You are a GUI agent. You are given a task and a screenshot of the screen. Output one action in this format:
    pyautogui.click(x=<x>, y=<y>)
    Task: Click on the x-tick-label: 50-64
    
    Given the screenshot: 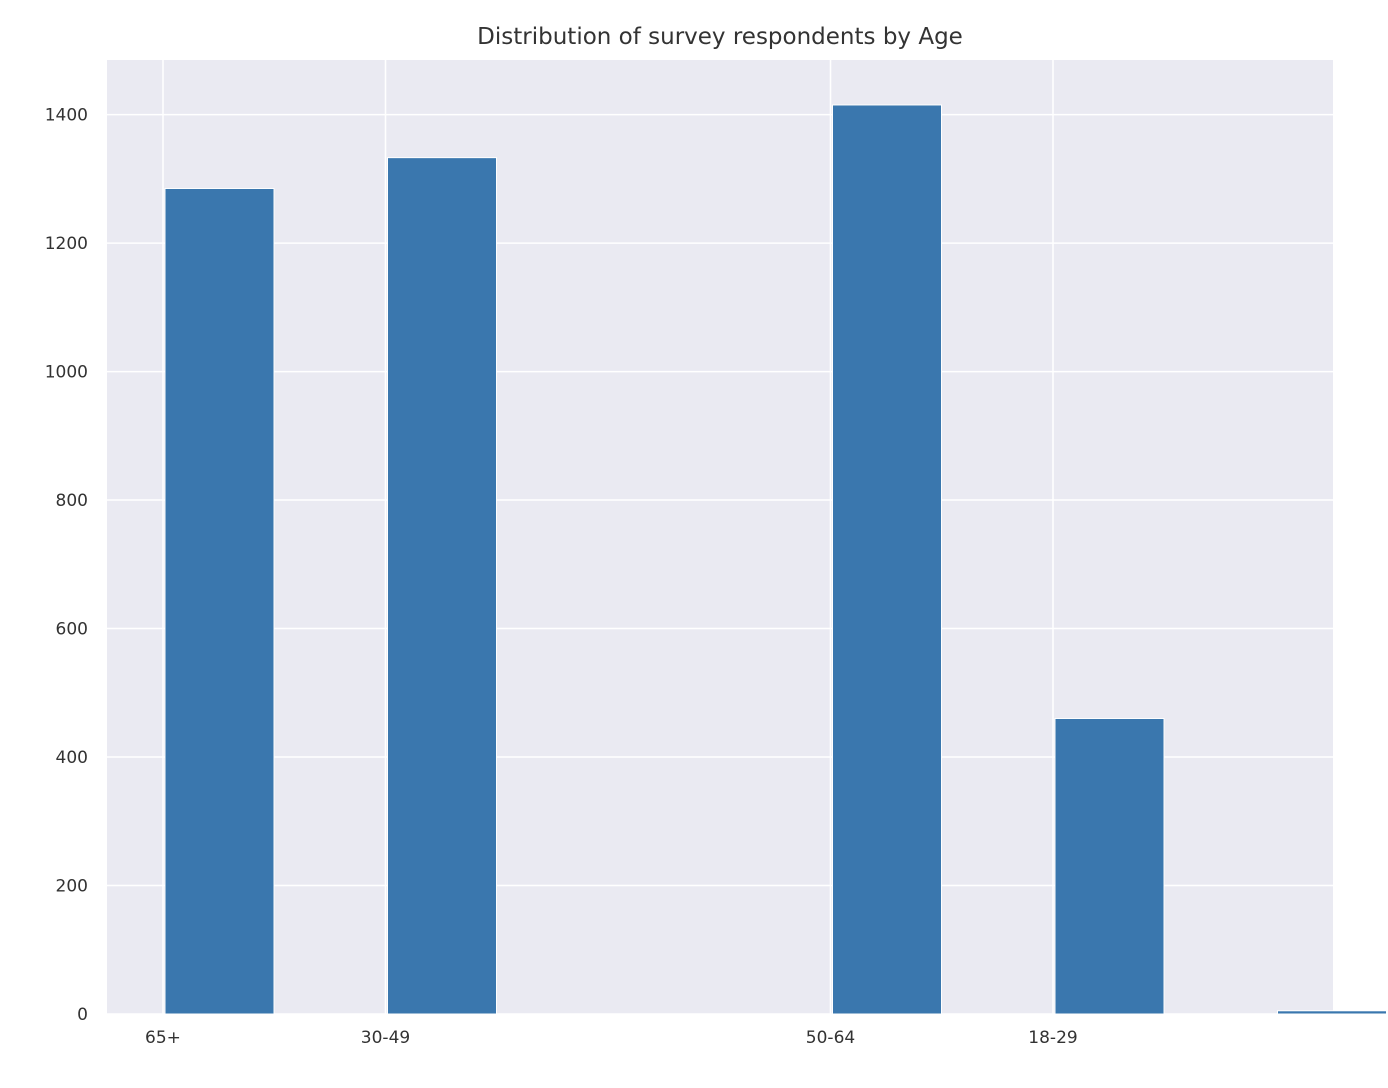 What is the action you would take?
    pyautogui.click(x=830, y=1038)
    